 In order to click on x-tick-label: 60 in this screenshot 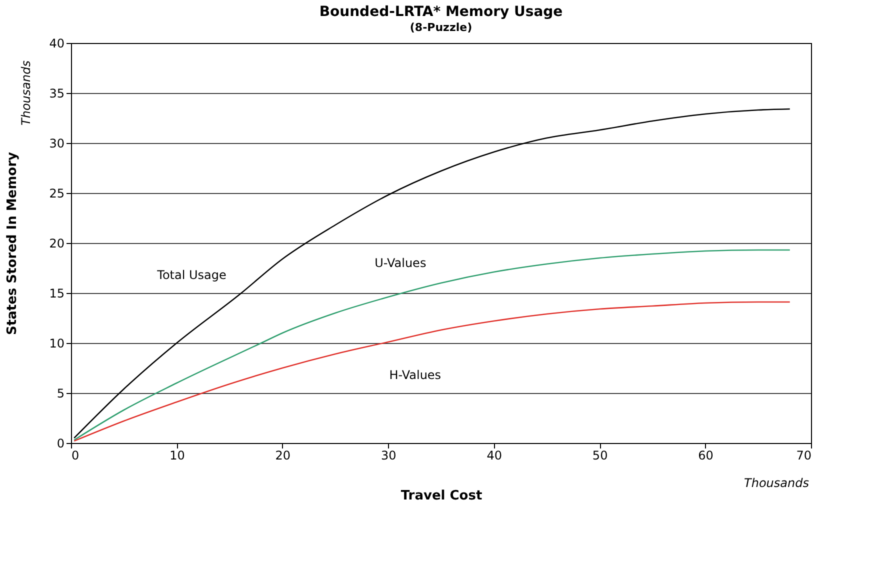, I will do `click(706, 455)`.